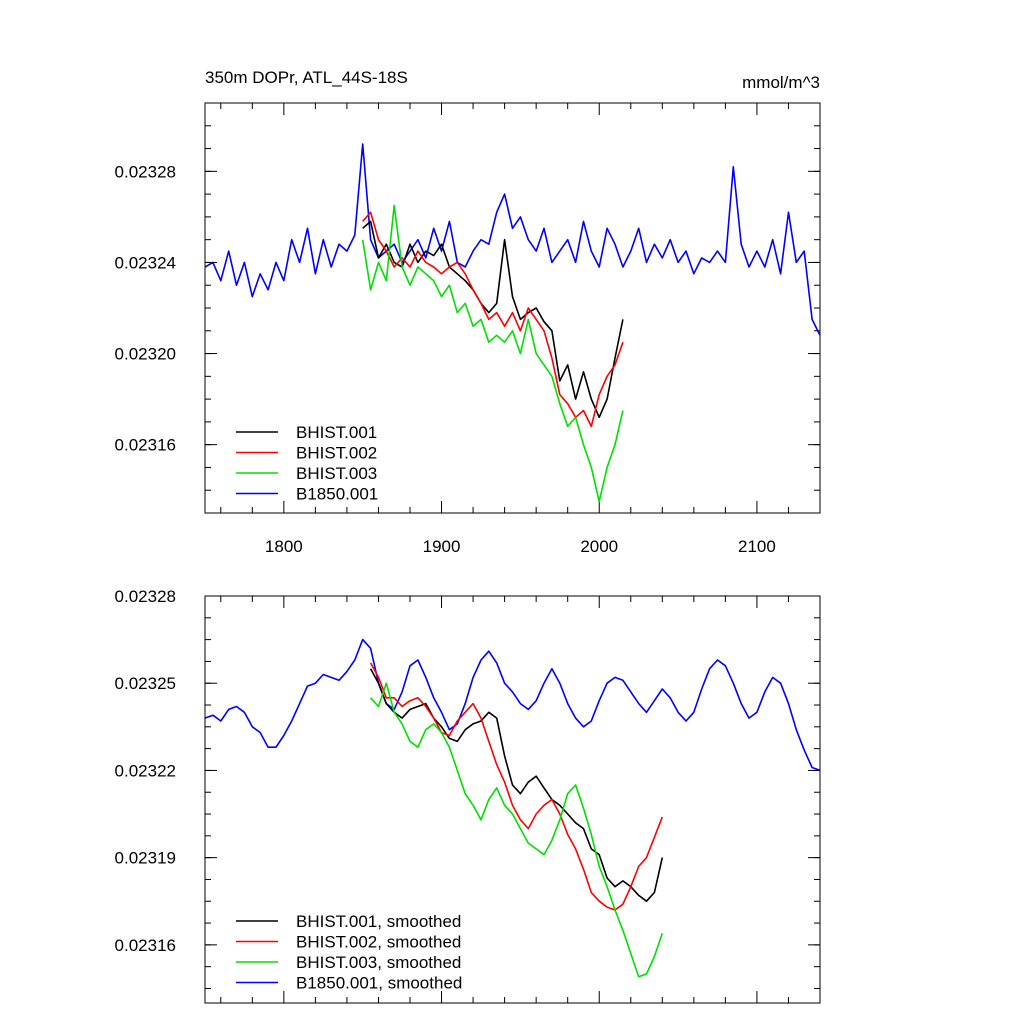 The width and height of the screenshot is (1024, 1024). Describe the element at coordinates (336, 432) in the screenshot. I see `legend-label: BHIST.001` at that location.